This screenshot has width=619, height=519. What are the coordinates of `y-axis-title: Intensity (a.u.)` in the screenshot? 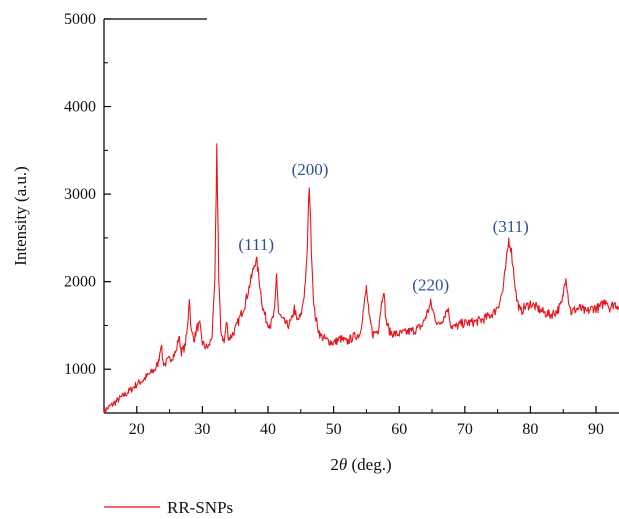 It's located at (20, 216).